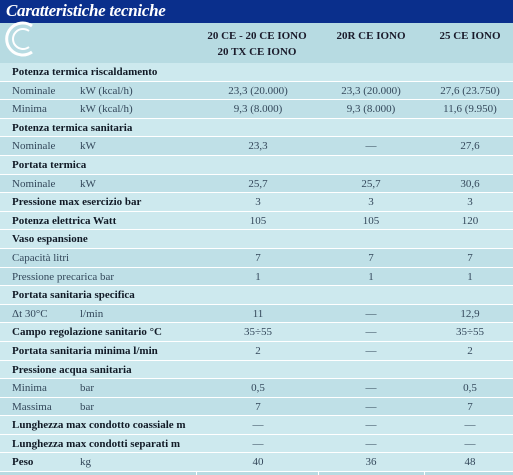 The width and height of the screenshot is (513, 475). What do you see at coordinates (371, 90) in the screenshot?
I see `value-col-2: 23,3 (20.000)` at bounding box center [371, 90].